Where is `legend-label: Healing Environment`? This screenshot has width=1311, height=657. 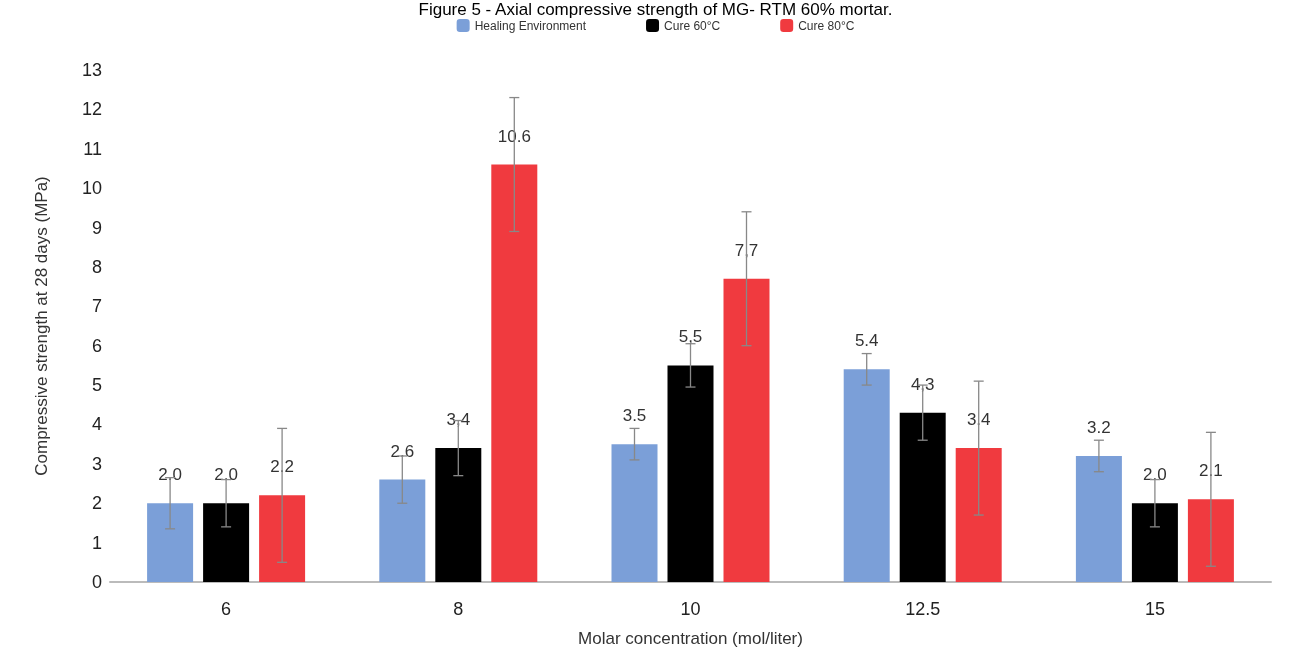
legend-label: Healing Environment is located at coordinates (530, 25).